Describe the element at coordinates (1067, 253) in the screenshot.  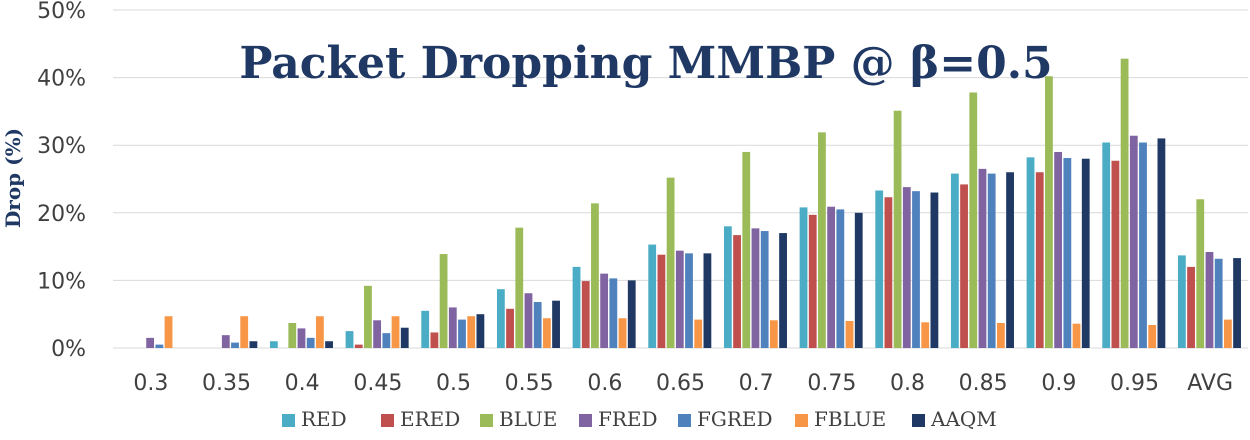
I see `bar-fgred-0.9` at that location.